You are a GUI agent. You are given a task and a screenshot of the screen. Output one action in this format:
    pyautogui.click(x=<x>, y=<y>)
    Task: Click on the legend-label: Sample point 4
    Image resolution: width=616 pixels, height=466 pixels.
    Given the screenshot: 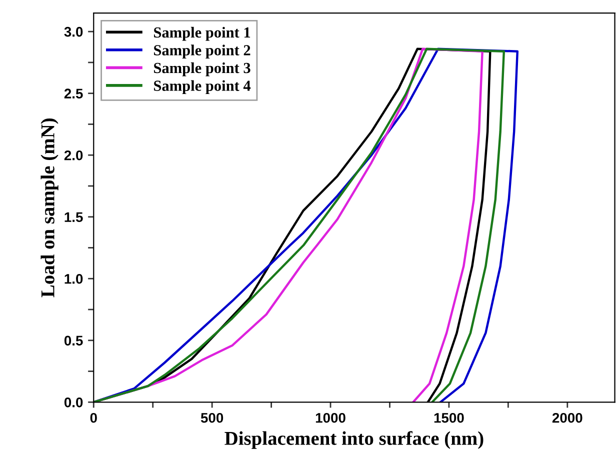 What is the action you would take?
    pyautogui.click(x=202, y=87)
    